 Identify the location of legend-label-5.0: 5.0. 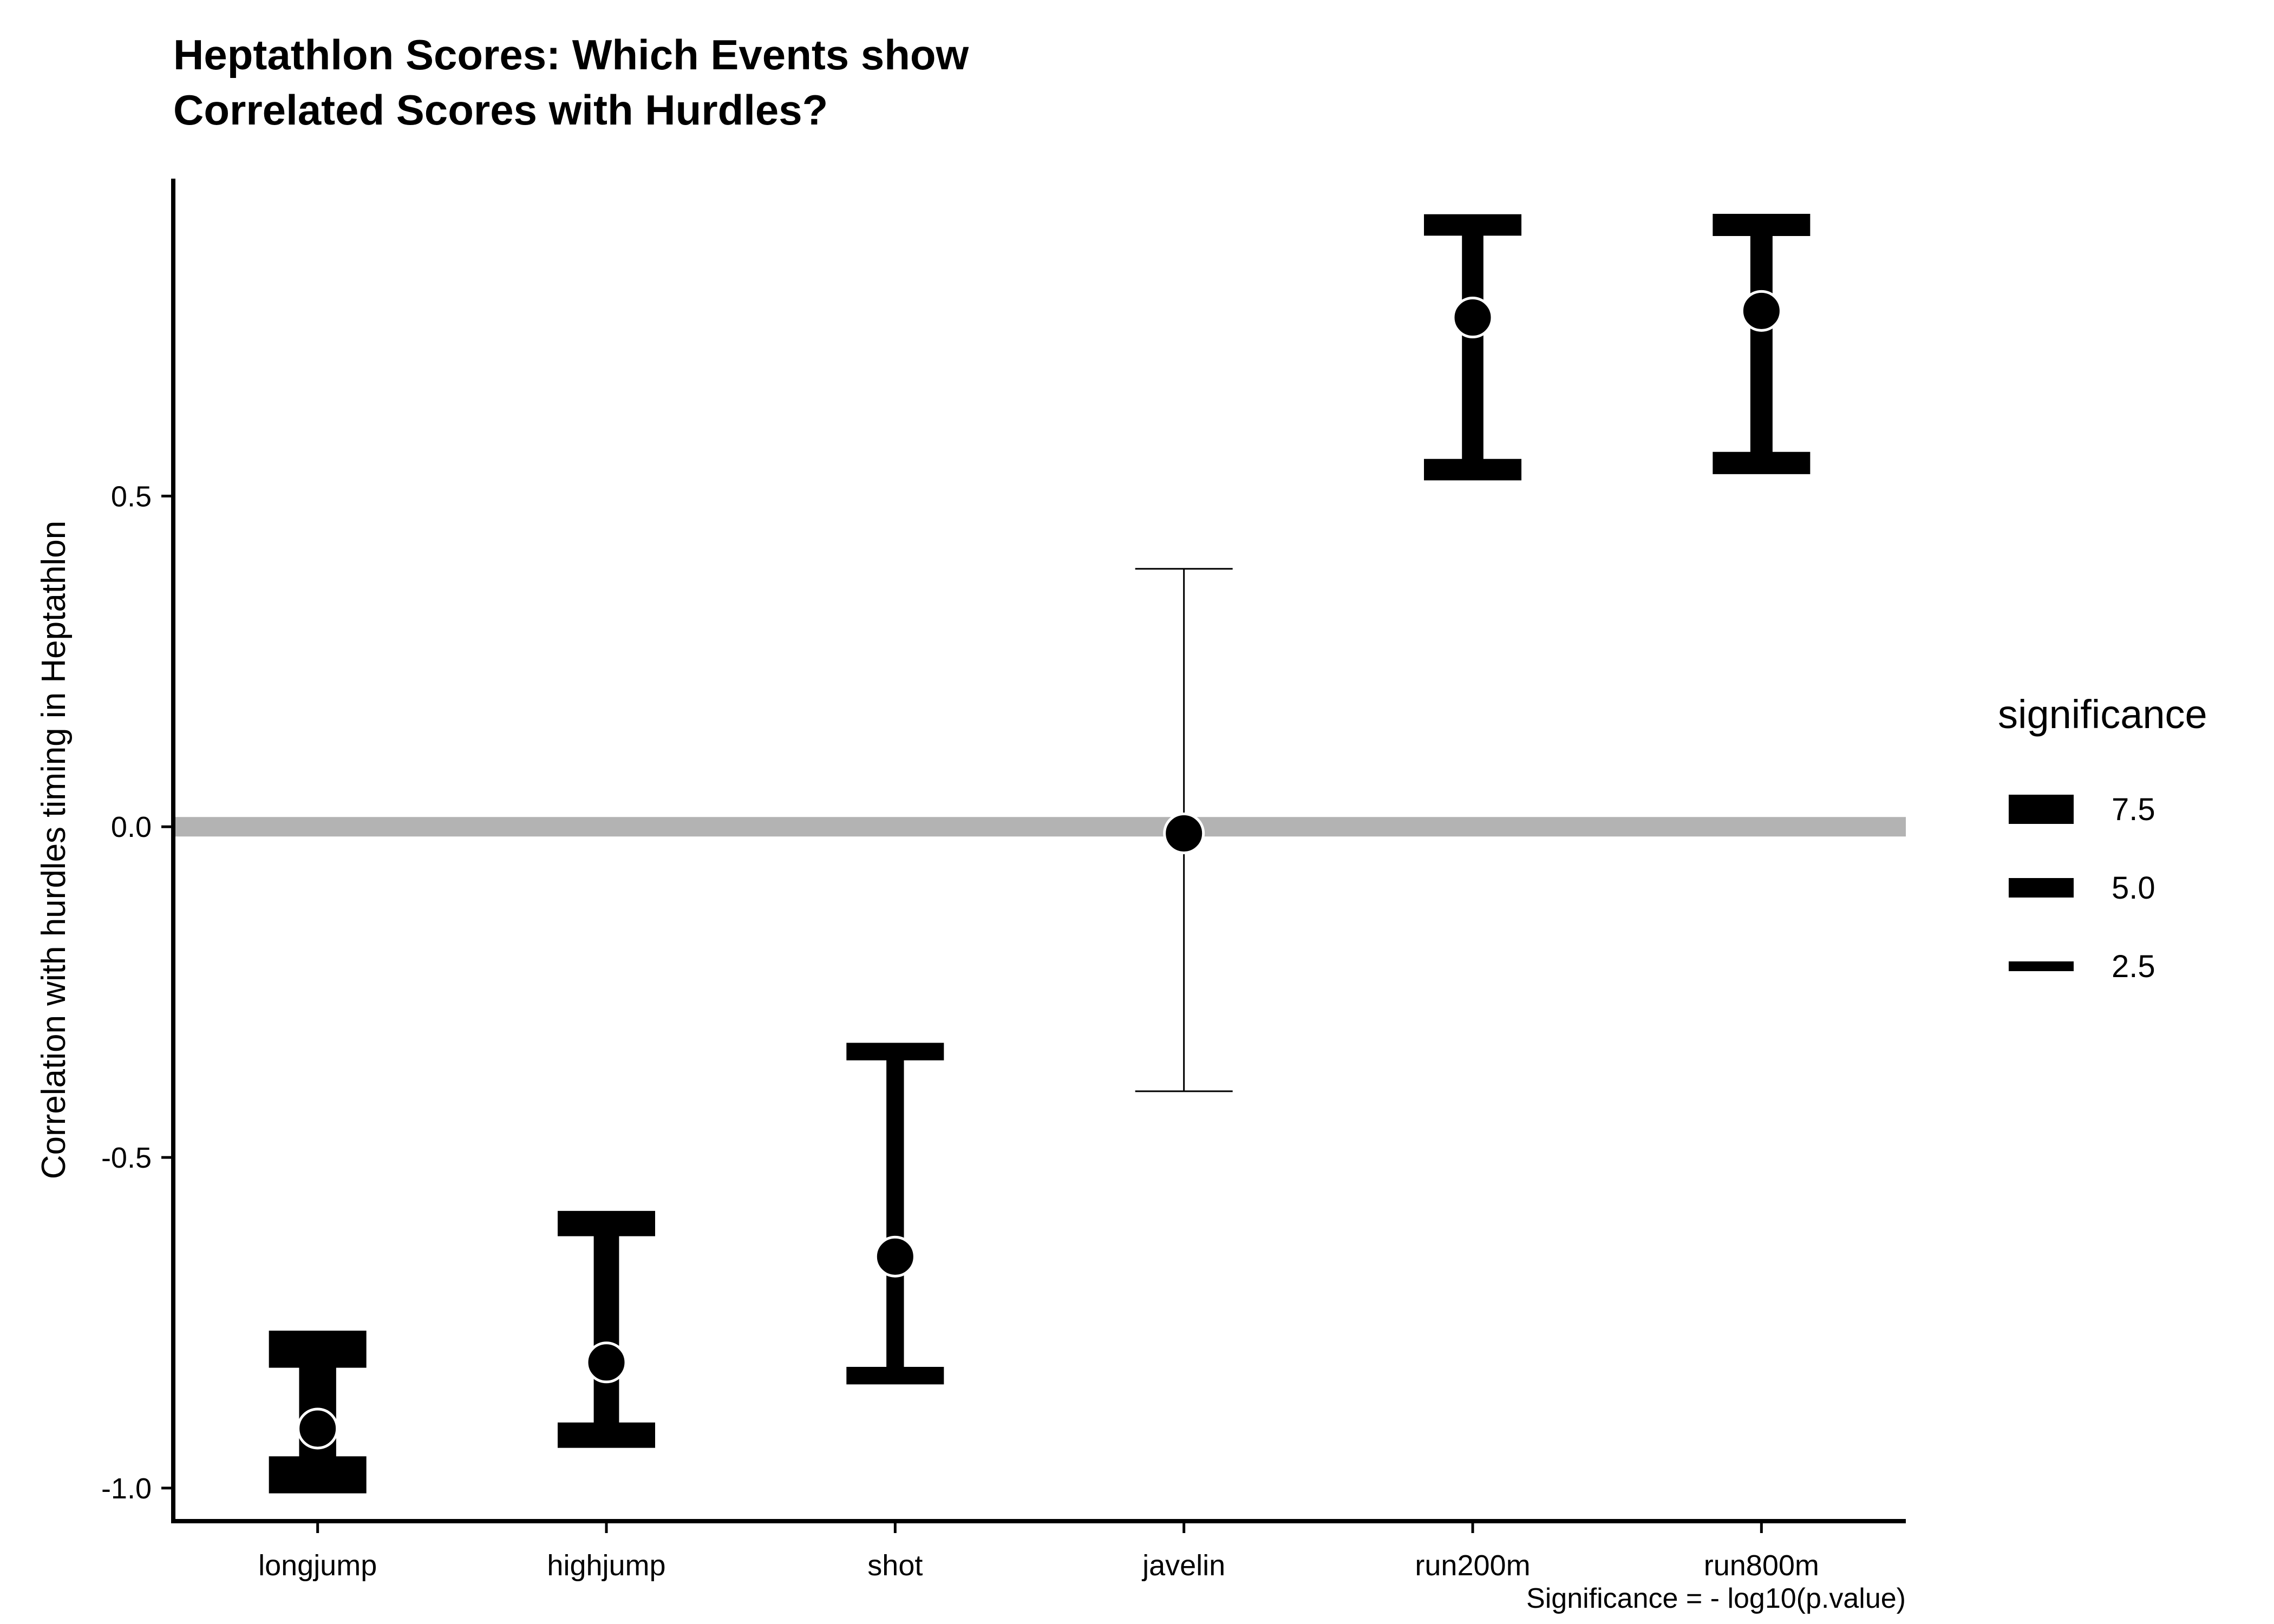
(2133, 888).